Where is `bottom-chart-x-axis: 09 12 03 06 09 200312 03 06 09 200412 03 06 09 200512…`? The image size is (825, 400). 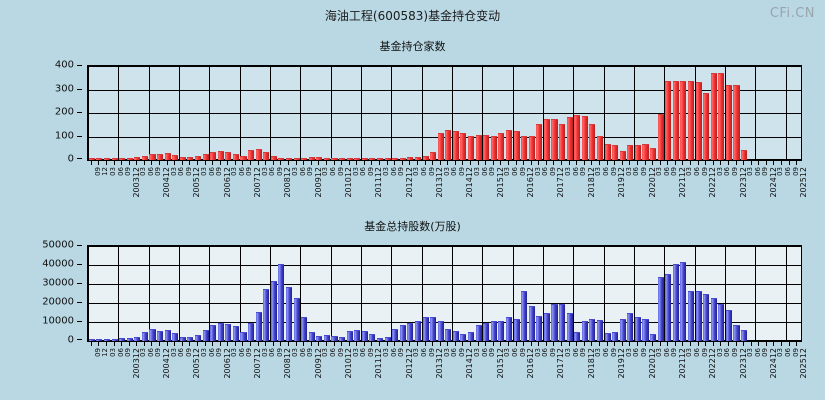
bottom-chart-x-axis: 09 12 03 06 09 200312 03 06 09 200412 03 06 09 200512… is located at coordinates (447, 364).